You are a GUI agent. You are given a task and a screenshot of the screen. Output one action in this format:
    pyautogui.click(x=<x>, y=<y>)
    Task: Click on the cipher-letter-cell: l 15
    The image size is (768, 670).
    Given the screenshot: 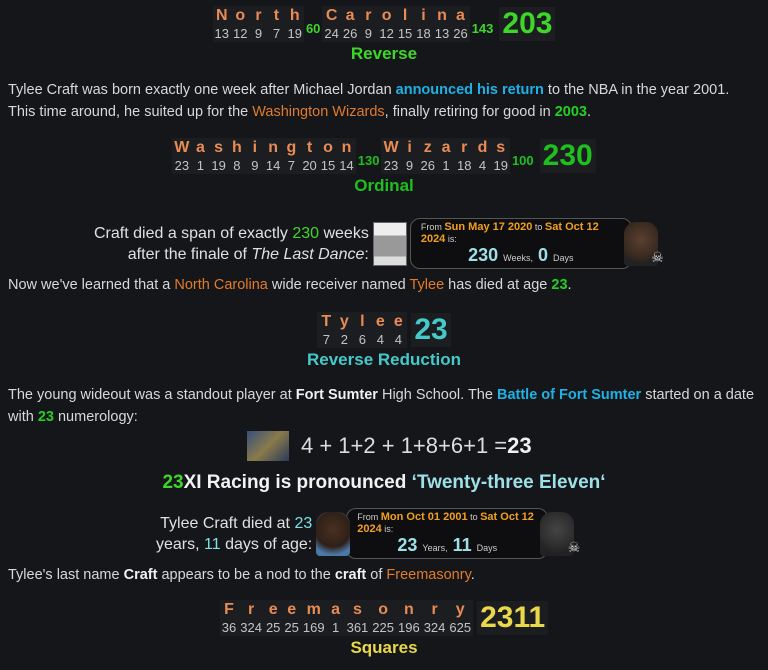 What is the action you would take?
    pyautogui.click(x=405, y=24)
    